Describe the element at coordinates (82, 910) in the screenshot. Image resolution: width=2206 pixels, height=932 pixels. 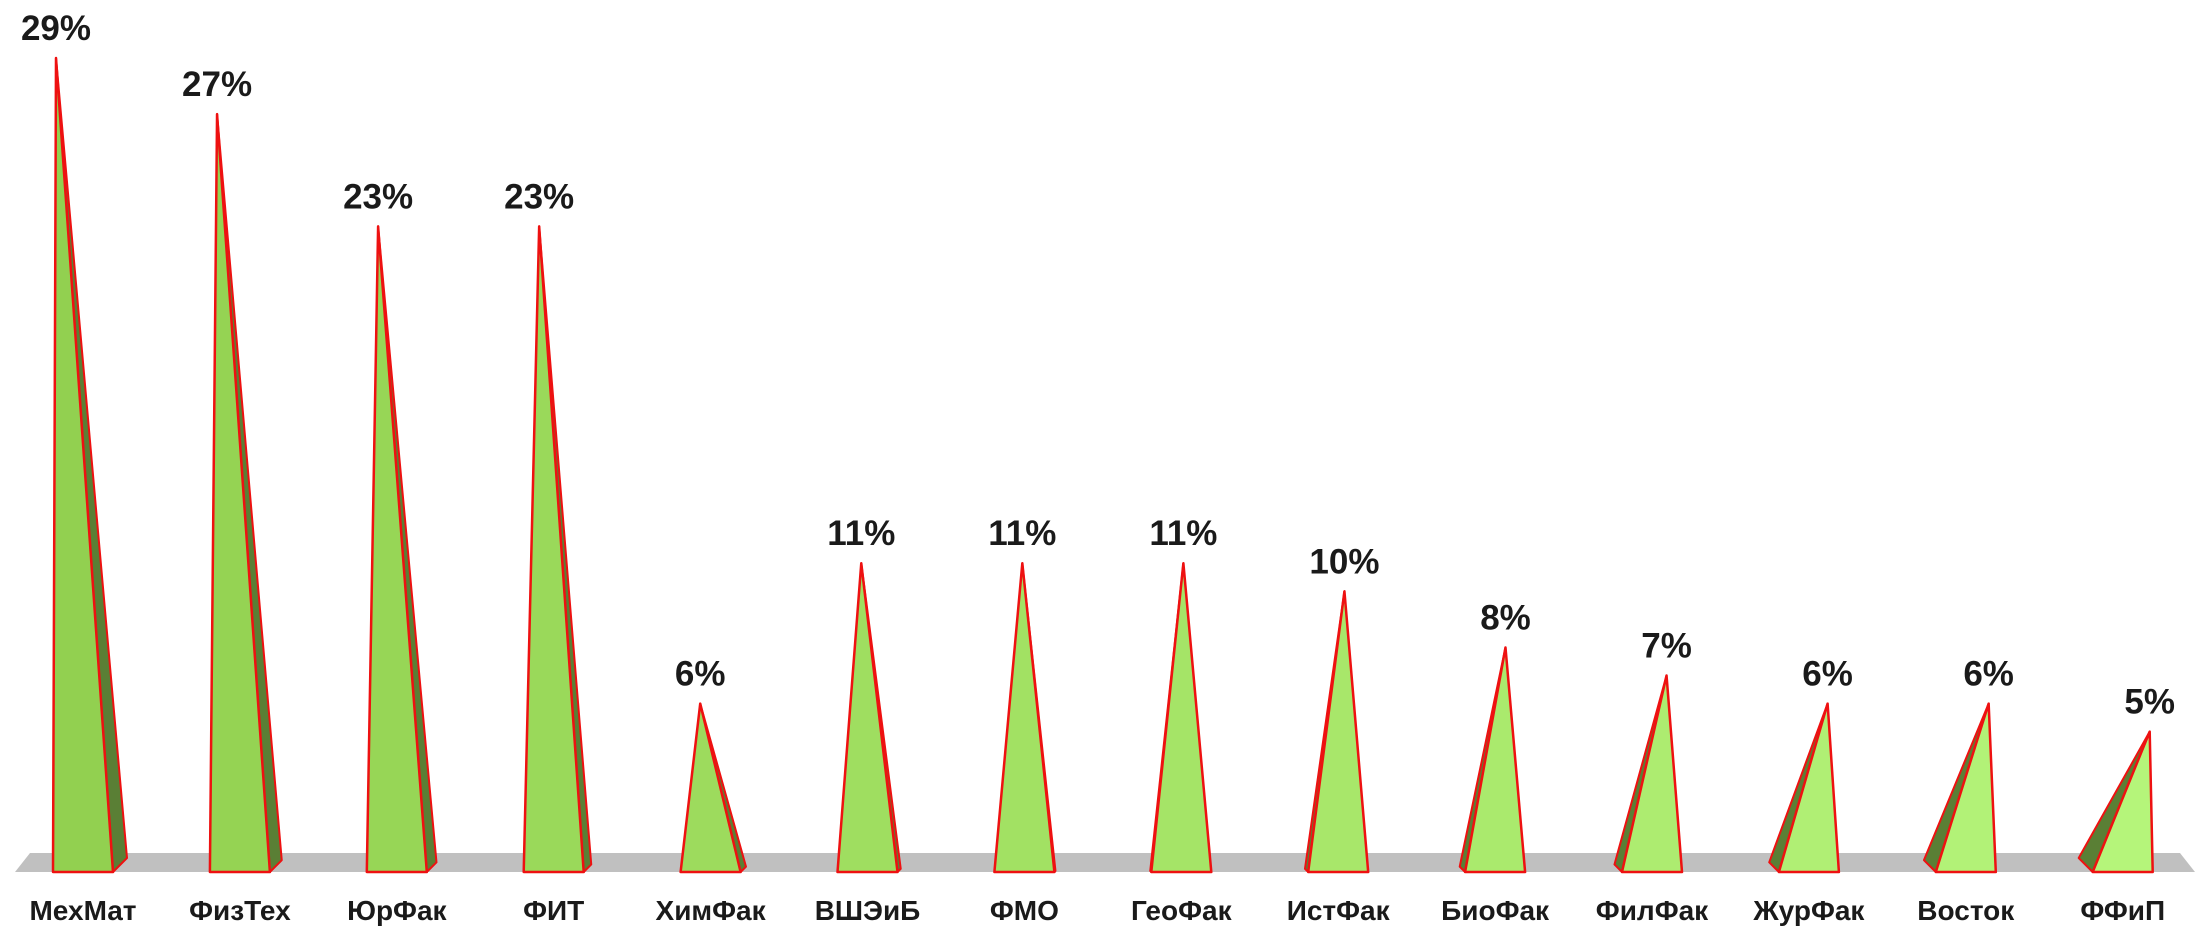
I see `category-label: МехМат` at that location.